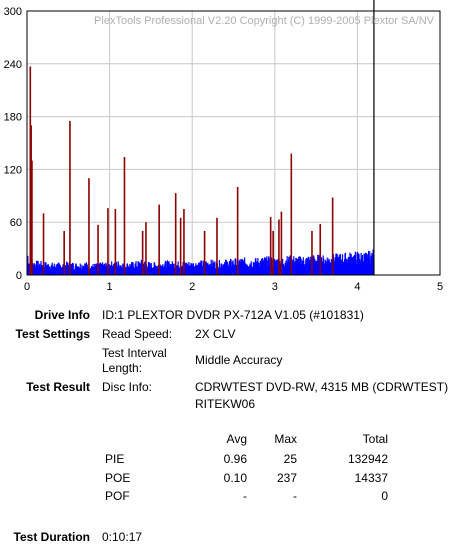 The width and height of the screenshot is (450, 545). Describe the element at coordinates (295, 496) in the screenshot. I see `stats-row-max: -` at that location.